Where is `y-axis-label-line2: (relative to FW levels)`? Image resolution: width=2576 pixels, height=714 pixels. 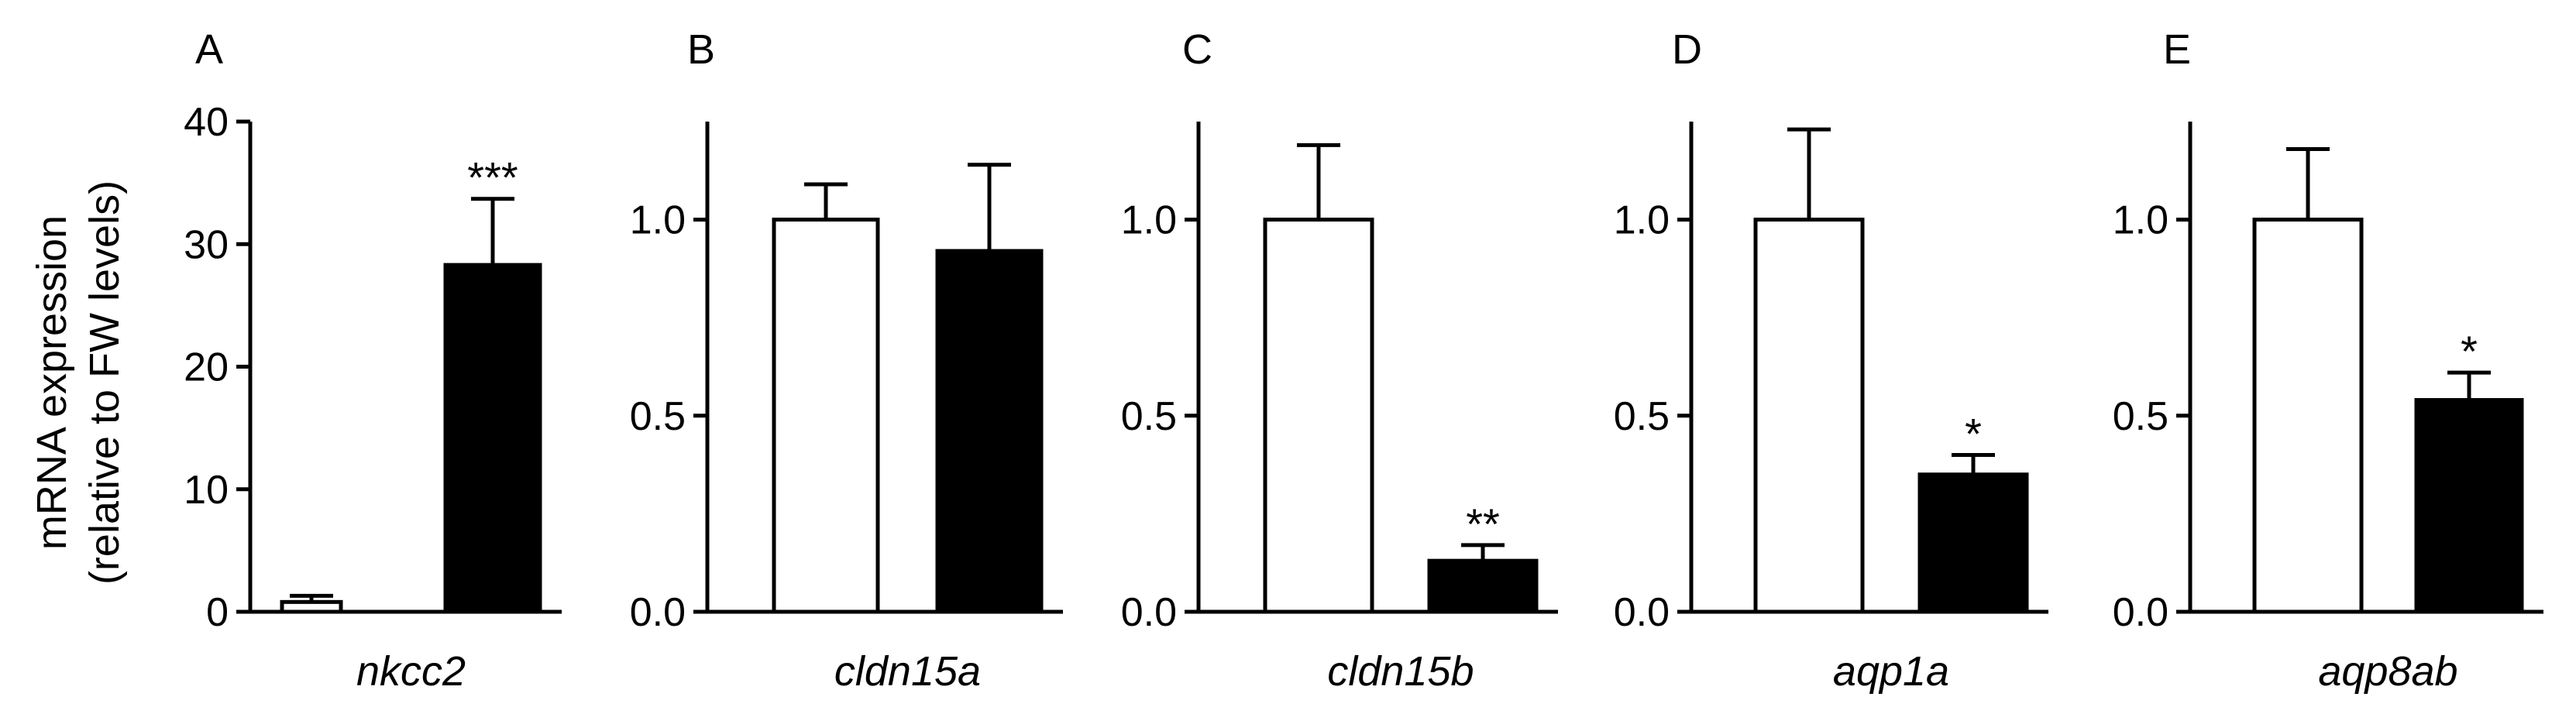
y-axis-label-line2: (relative to FW levels) is located at coordinates (104, 382).